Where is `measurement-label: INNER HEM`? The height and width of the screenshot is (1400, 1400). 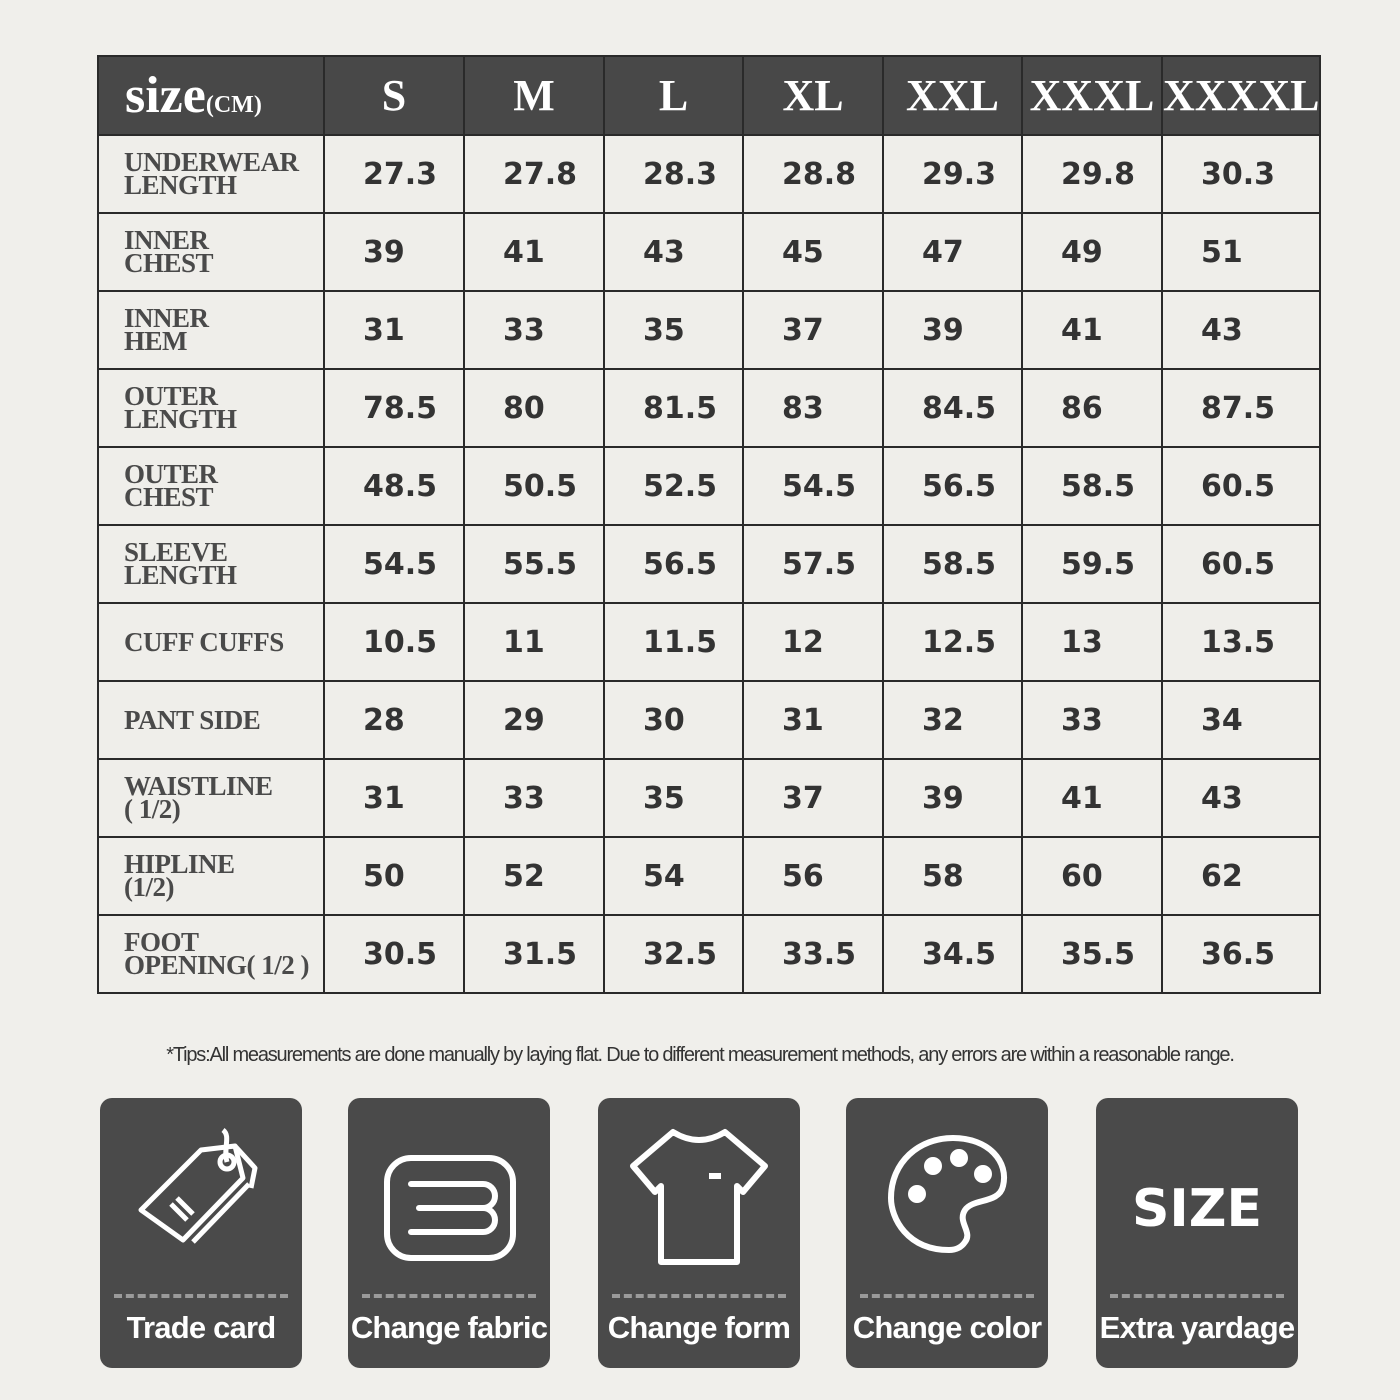
measurement-label: INNER HEM is located at coordinates (211, 330).